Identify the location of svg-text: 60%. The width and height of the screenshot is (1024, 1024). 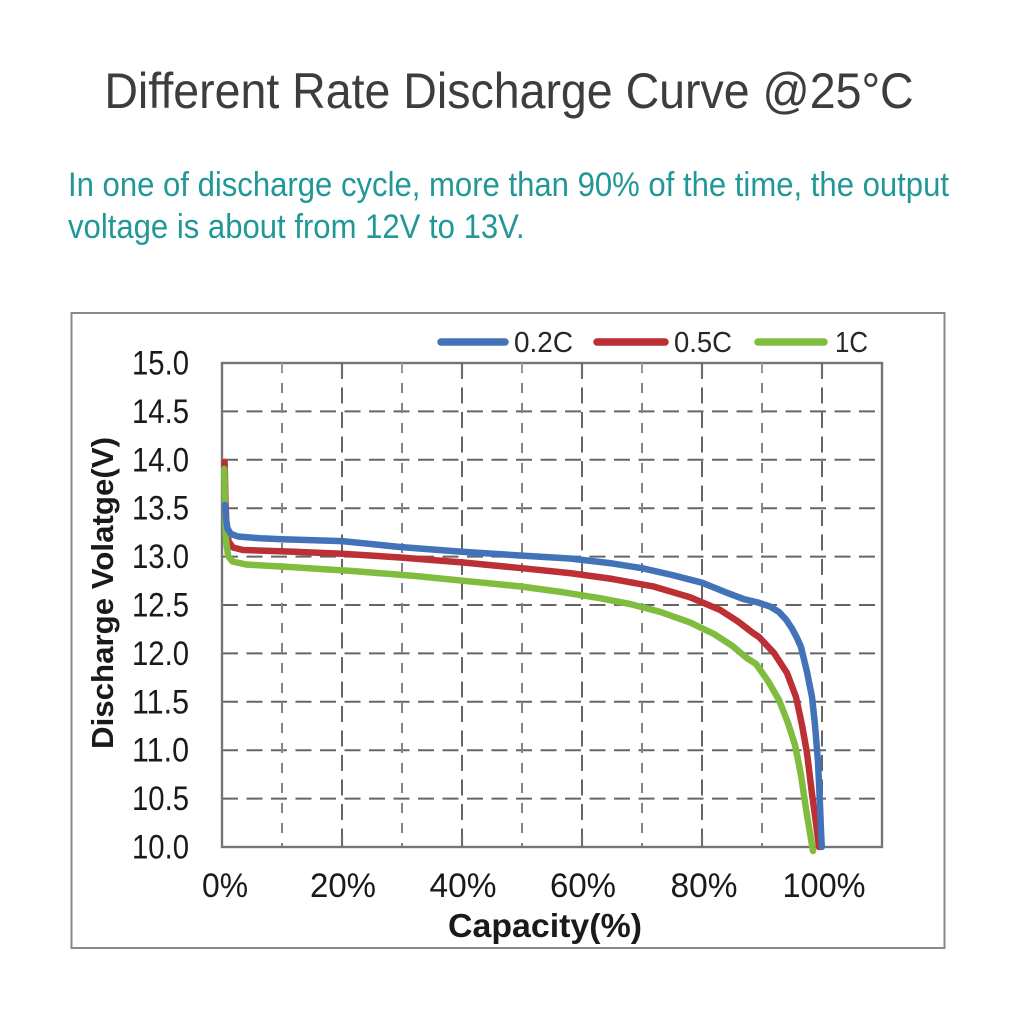
(583, 886).